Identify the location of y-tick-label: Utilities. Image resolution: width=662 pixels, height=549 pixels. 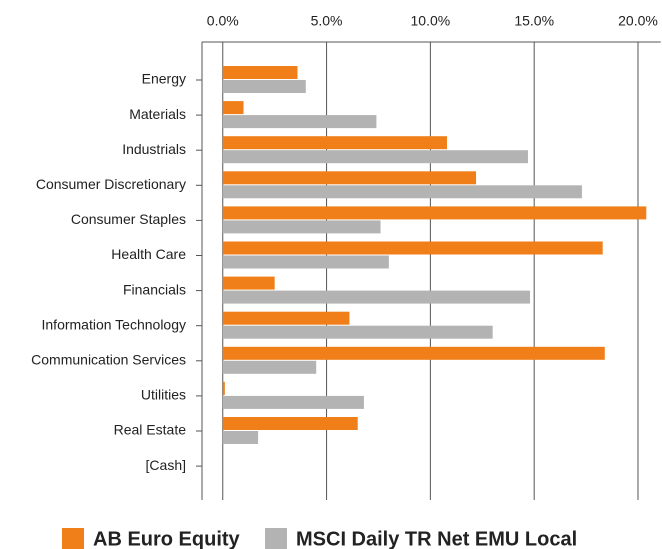
(163, 395).